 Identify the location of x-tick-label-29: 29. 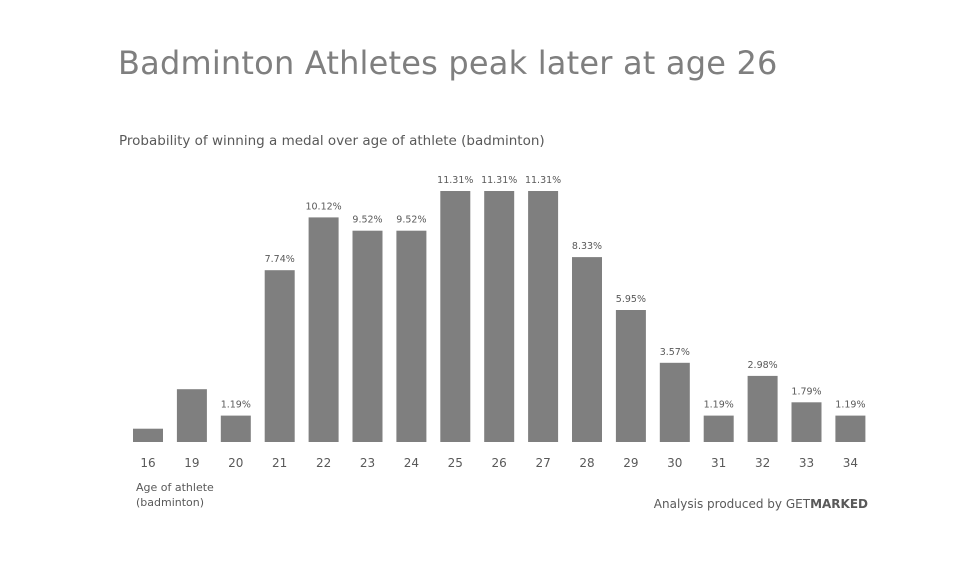
(630, 463).